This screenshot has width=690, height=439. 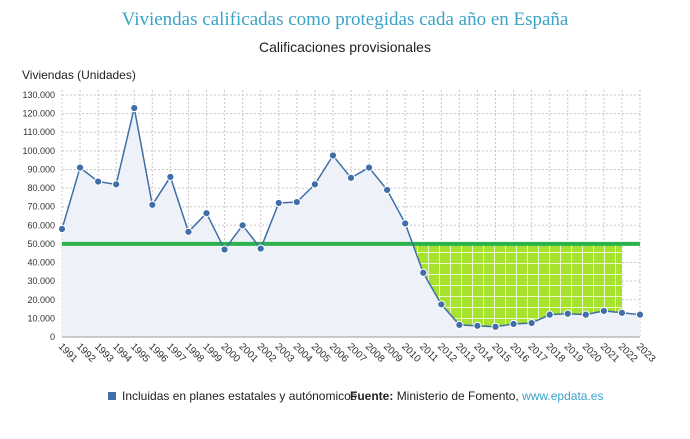 What do you see at coordinates (170, 177) in the screenshot?
I see `data-point-1997` at bounding box center [170, 177].